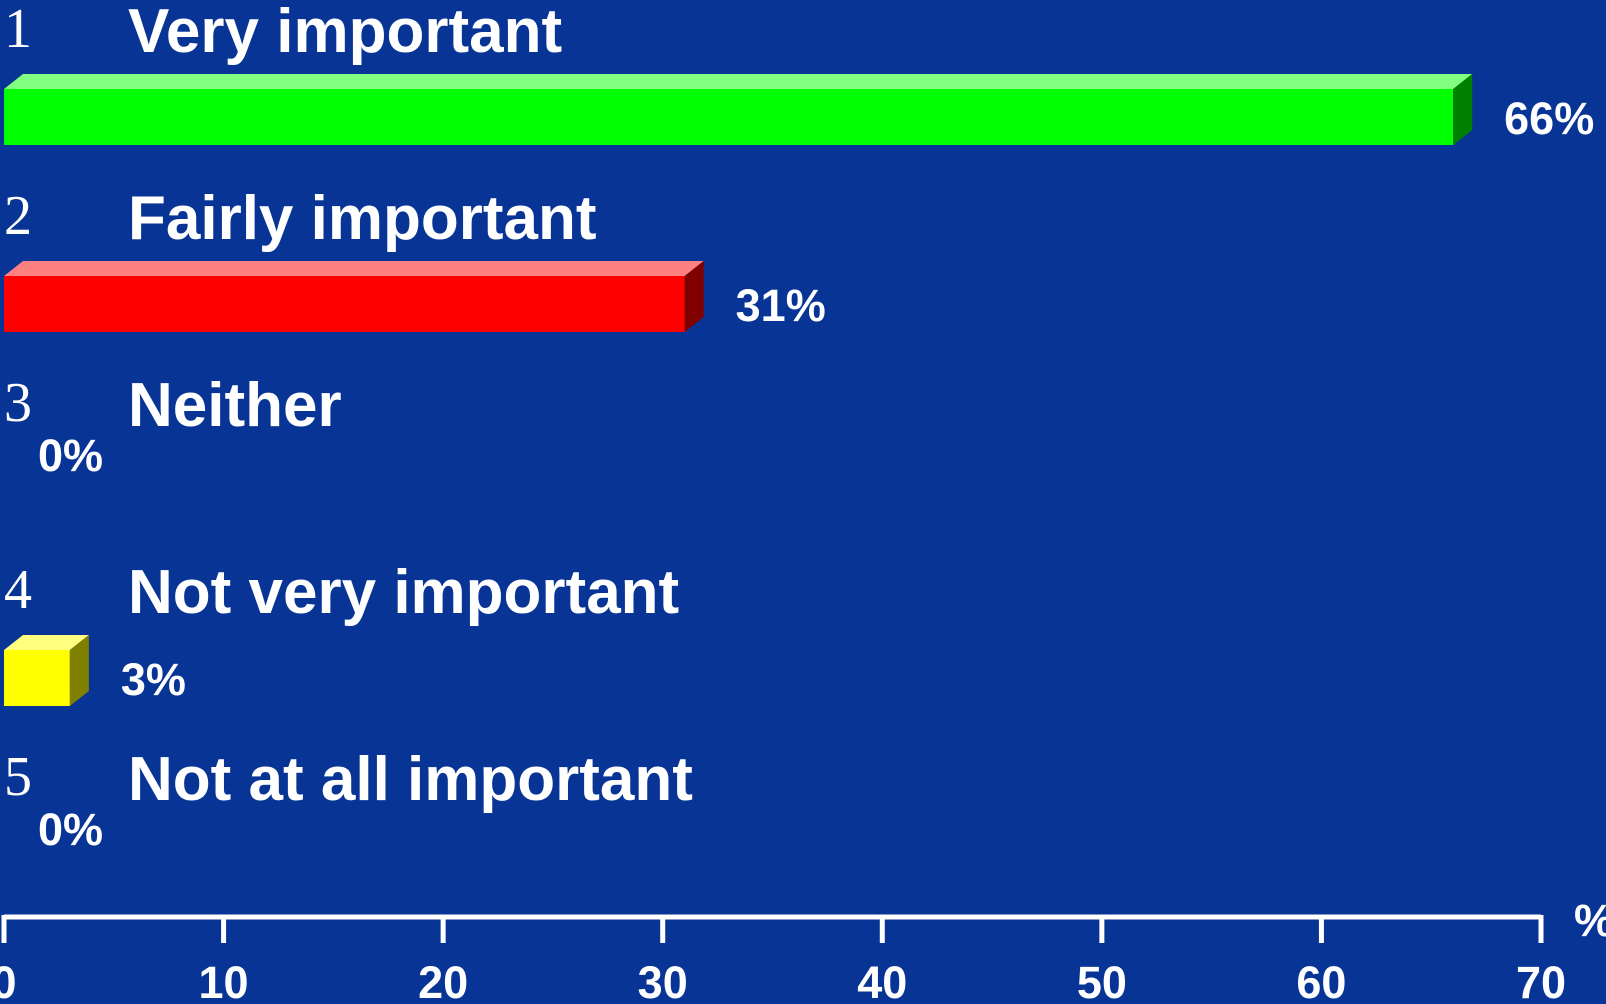  What do you see at coordinates (341, 632) in the screenshot?
I see `chart-row: 4 Not very important 3%` at bounding box center [341, 632].